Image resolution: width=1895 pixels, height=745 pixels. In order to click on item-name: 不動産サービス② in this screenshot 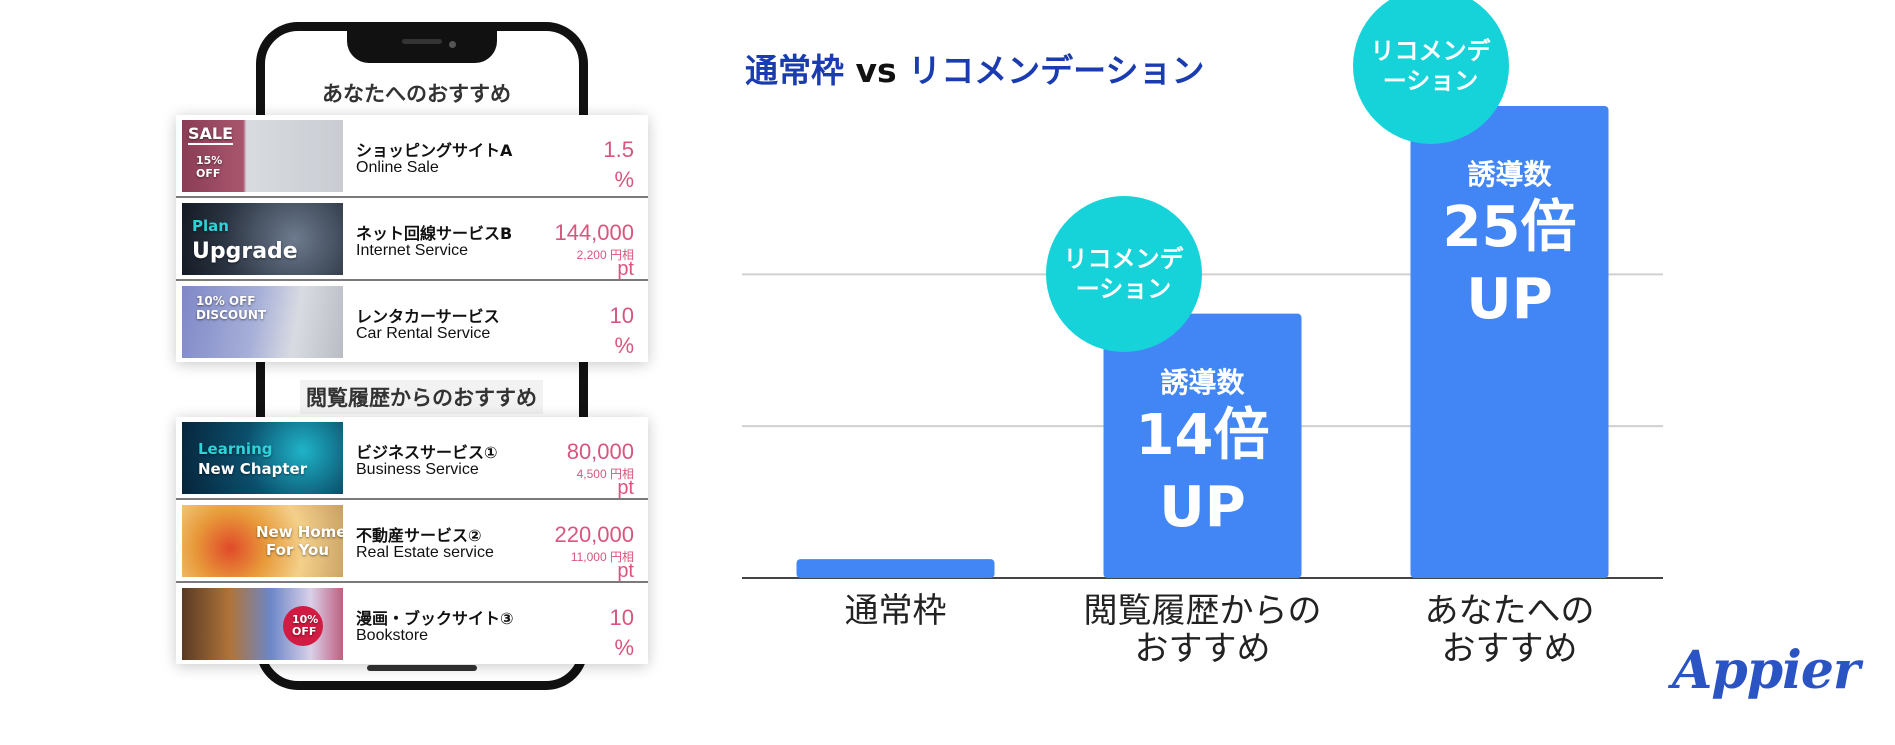, I will do `click(419, 535)`.